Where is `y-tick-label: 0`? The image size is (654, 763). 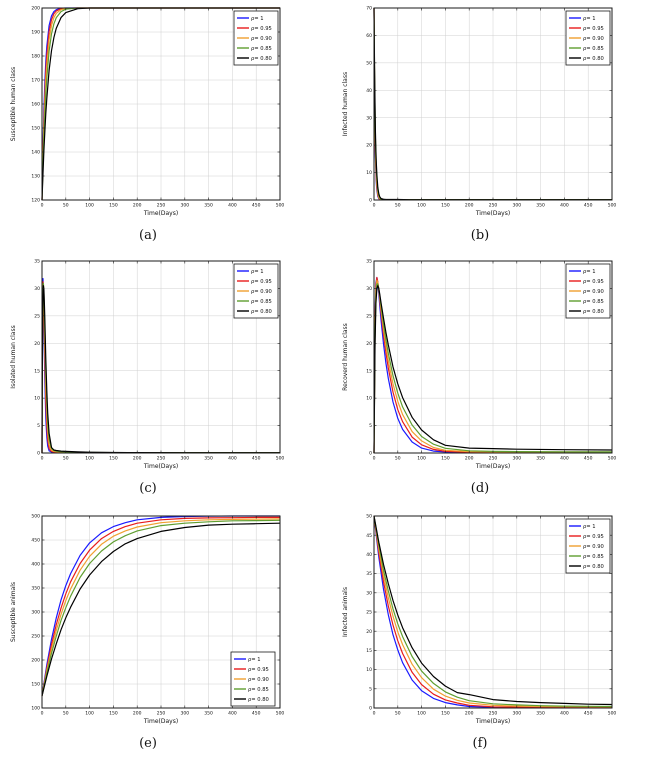
y-tick-label: 0 is located at coordinates (370, 454).